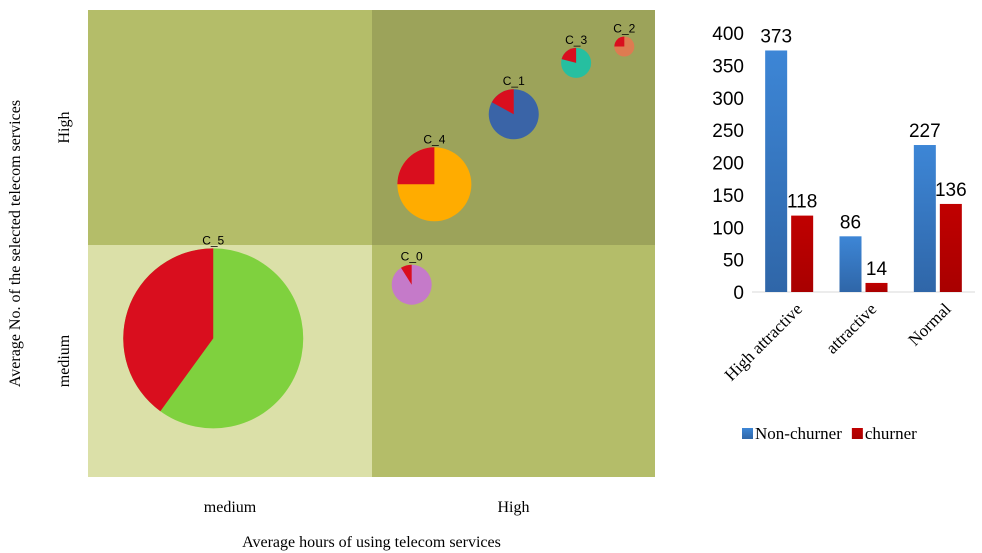  Describe the element at coordinates (891, 433) in the screenshot. I see `legend-label: churner` at that location.